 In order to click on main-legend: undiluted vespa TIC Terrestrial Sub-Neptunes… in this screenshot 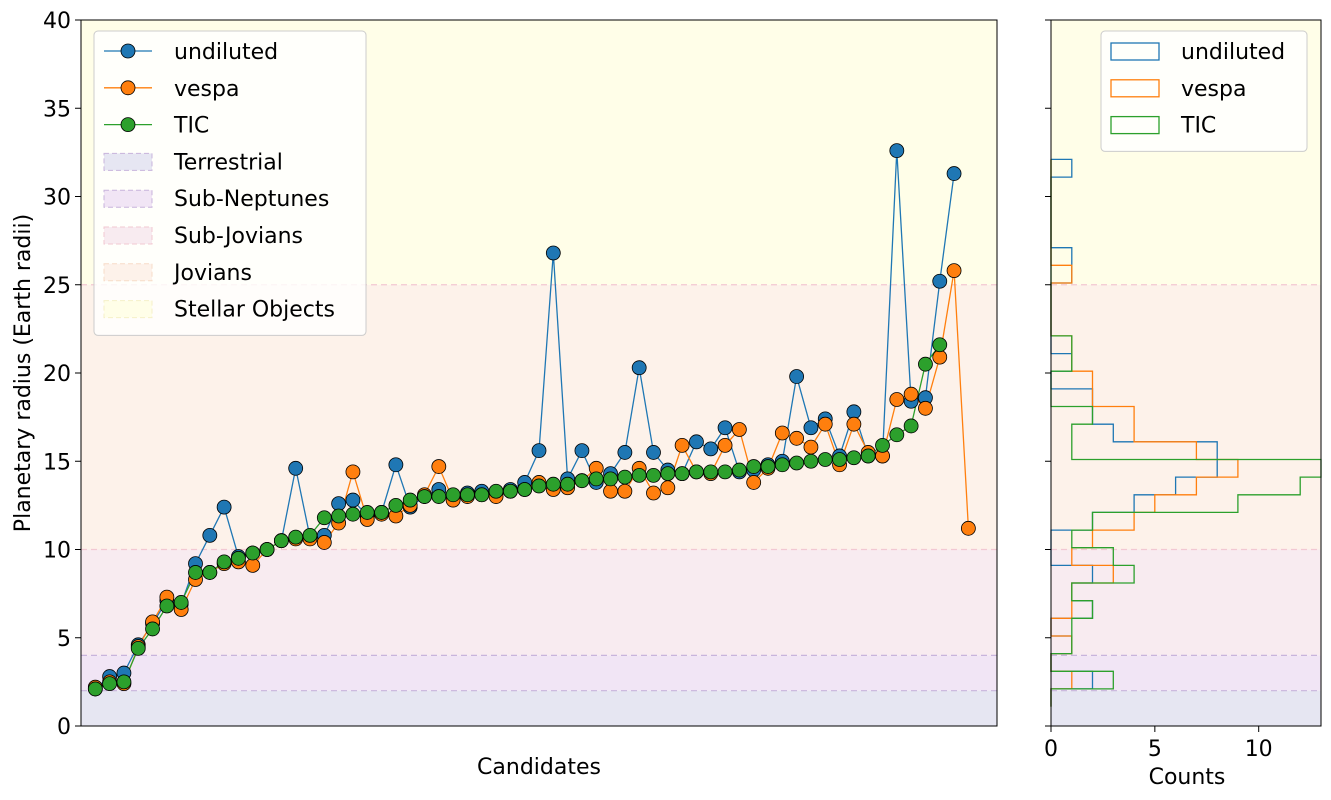, I will do `click(230, 183)`.